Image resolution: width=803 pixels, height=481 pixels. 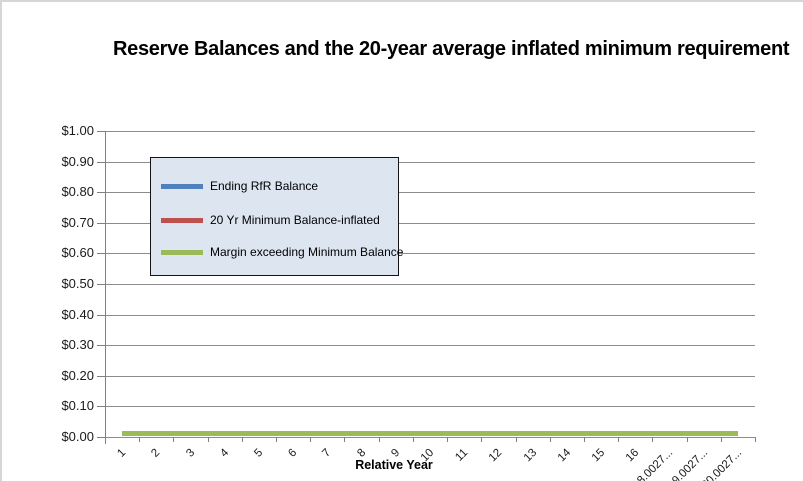 What do you see at coordinates (77, 344) in the screenshot?
I see `y-axis-tick-label: $0.30` at bounding box center [77, 344].